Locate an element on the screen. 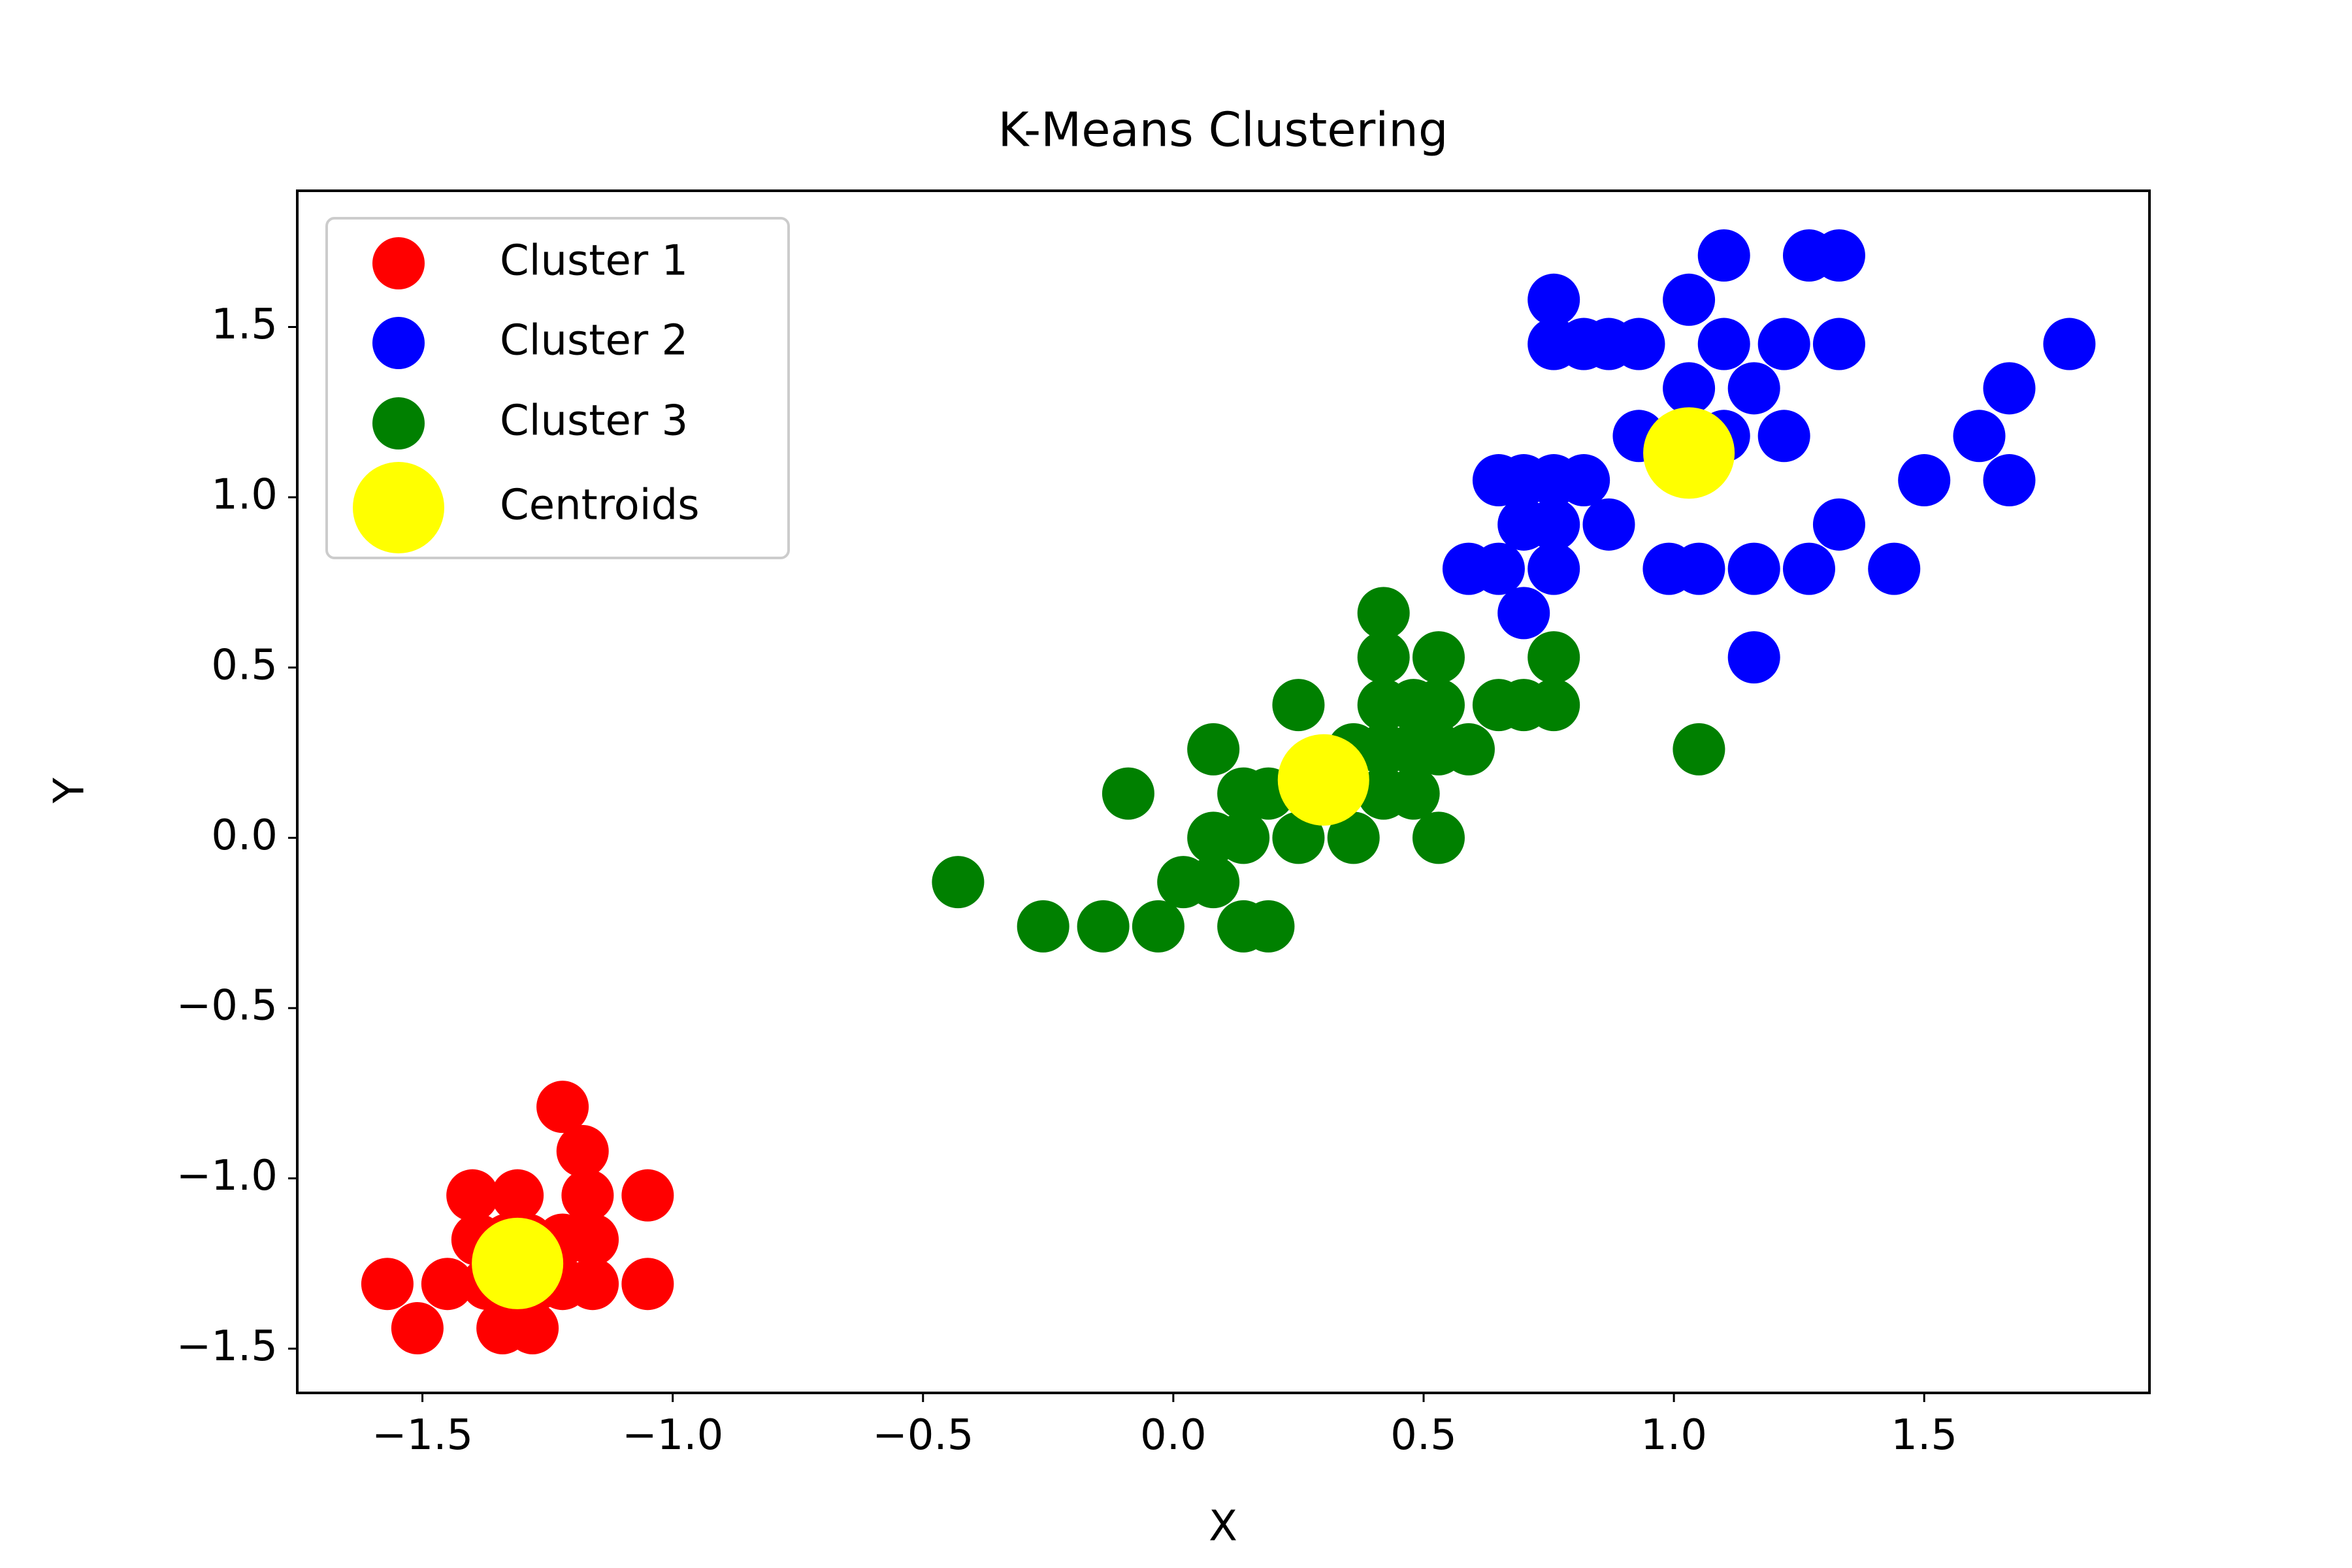 The width and height of the screenshot is (2352, 1568). x-axis: −1.5 −1.0 −0.5 0.0 0.5 1.0 1.5 is located at coordinates (1164, 1426).